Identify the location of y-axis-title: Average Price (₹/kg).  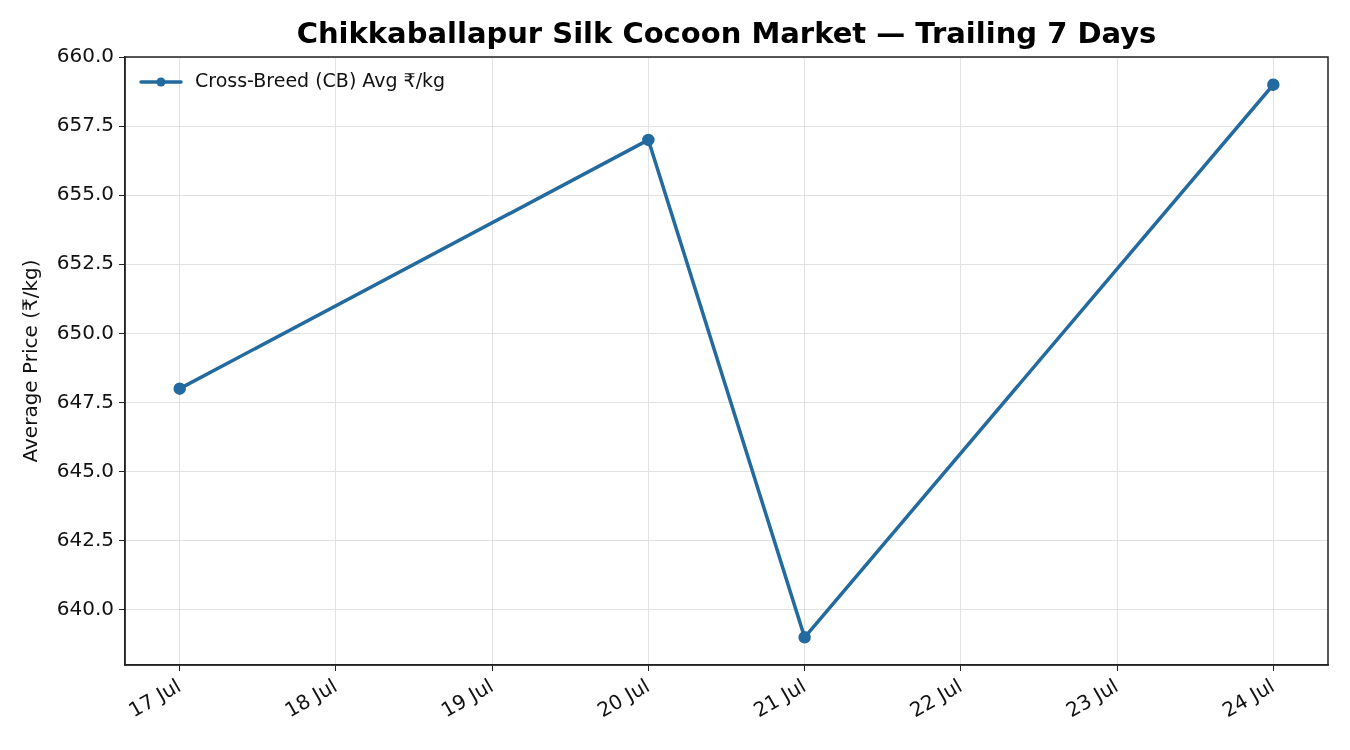
(30, 361).